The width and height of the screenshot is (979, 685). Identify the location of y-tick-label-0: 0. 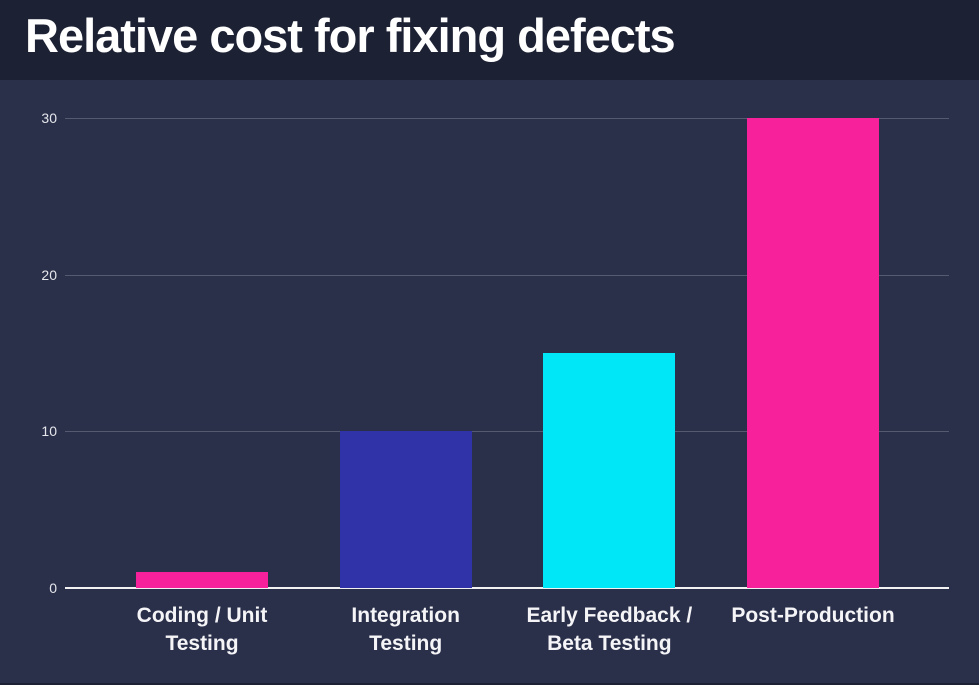
(53, 588).